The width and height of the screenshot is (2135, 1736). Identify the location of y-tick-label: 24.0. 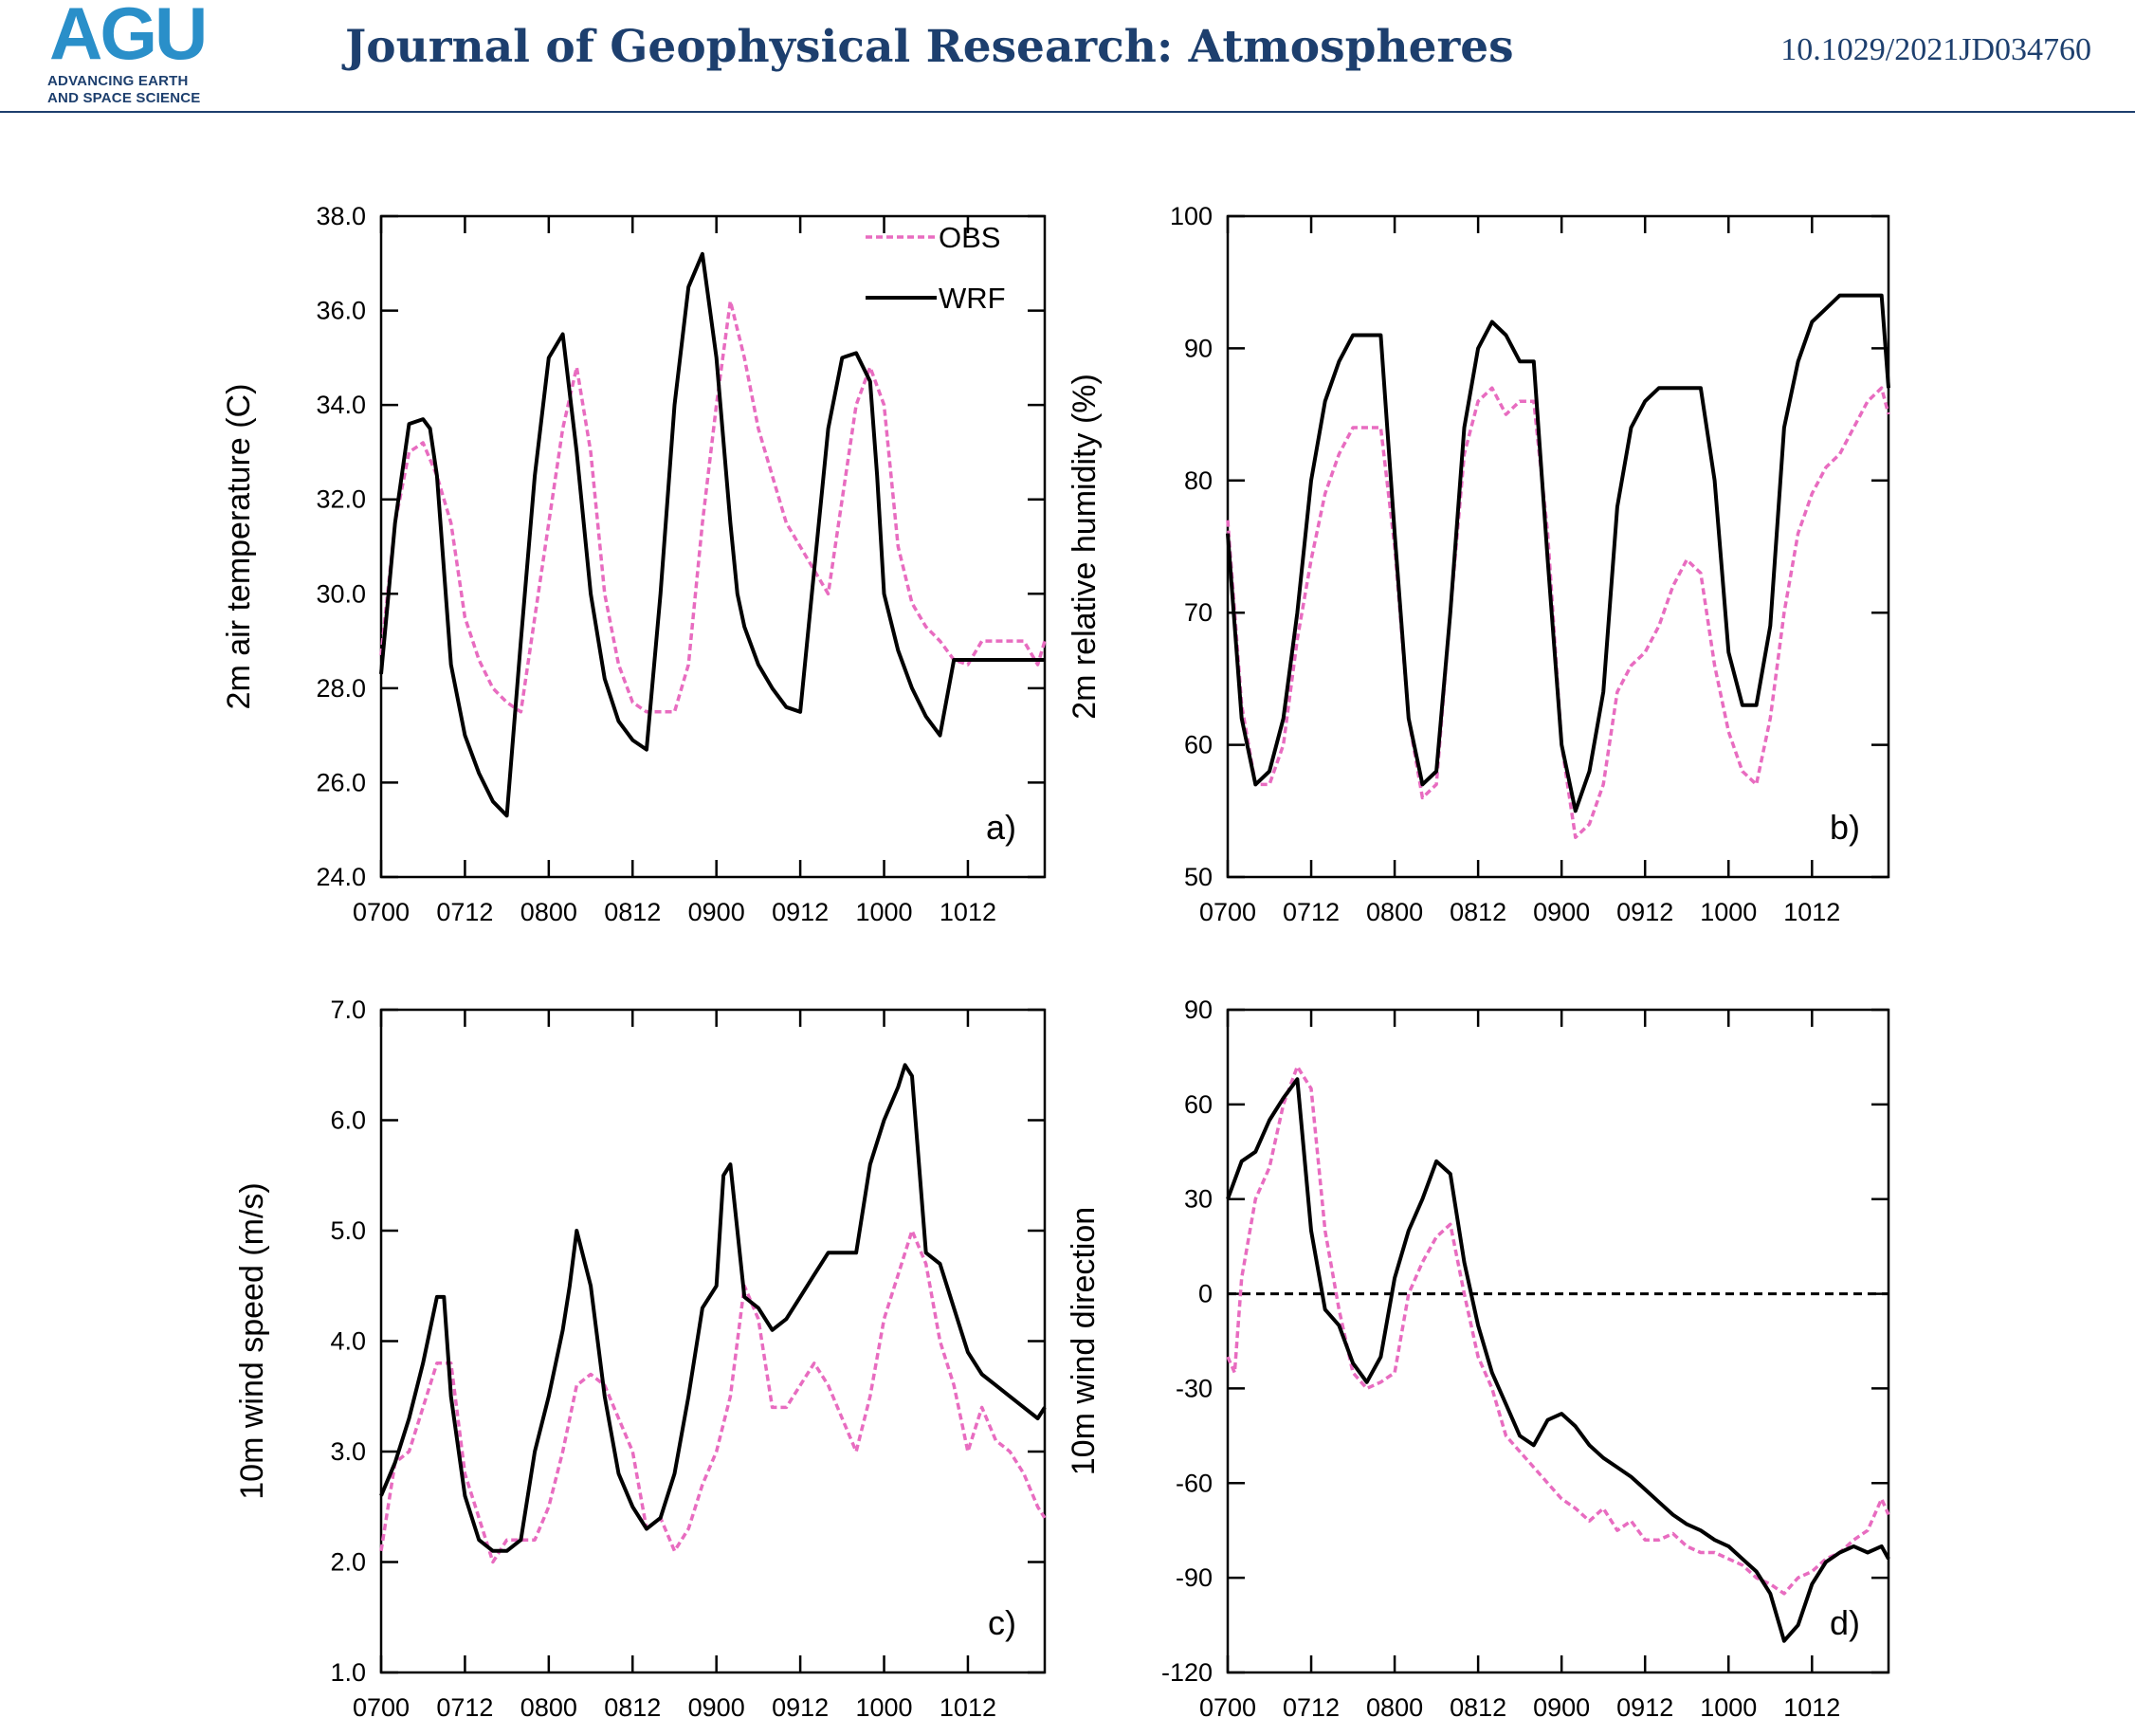
(341, 877).